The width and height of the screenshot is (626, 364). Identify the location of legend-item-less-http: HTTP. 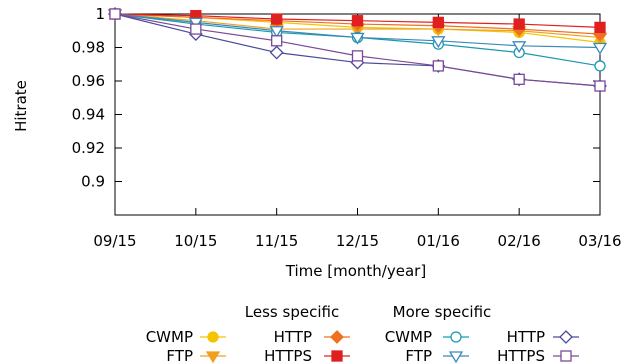
(312, 337).